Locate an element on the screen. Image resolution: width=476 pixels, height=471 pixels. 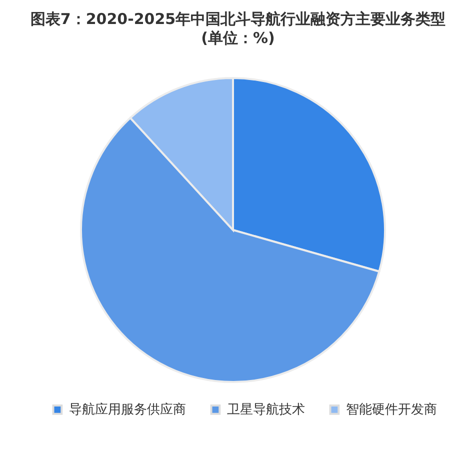
legend-label: 卫星导航技术 is located at coordinates (265, 410).